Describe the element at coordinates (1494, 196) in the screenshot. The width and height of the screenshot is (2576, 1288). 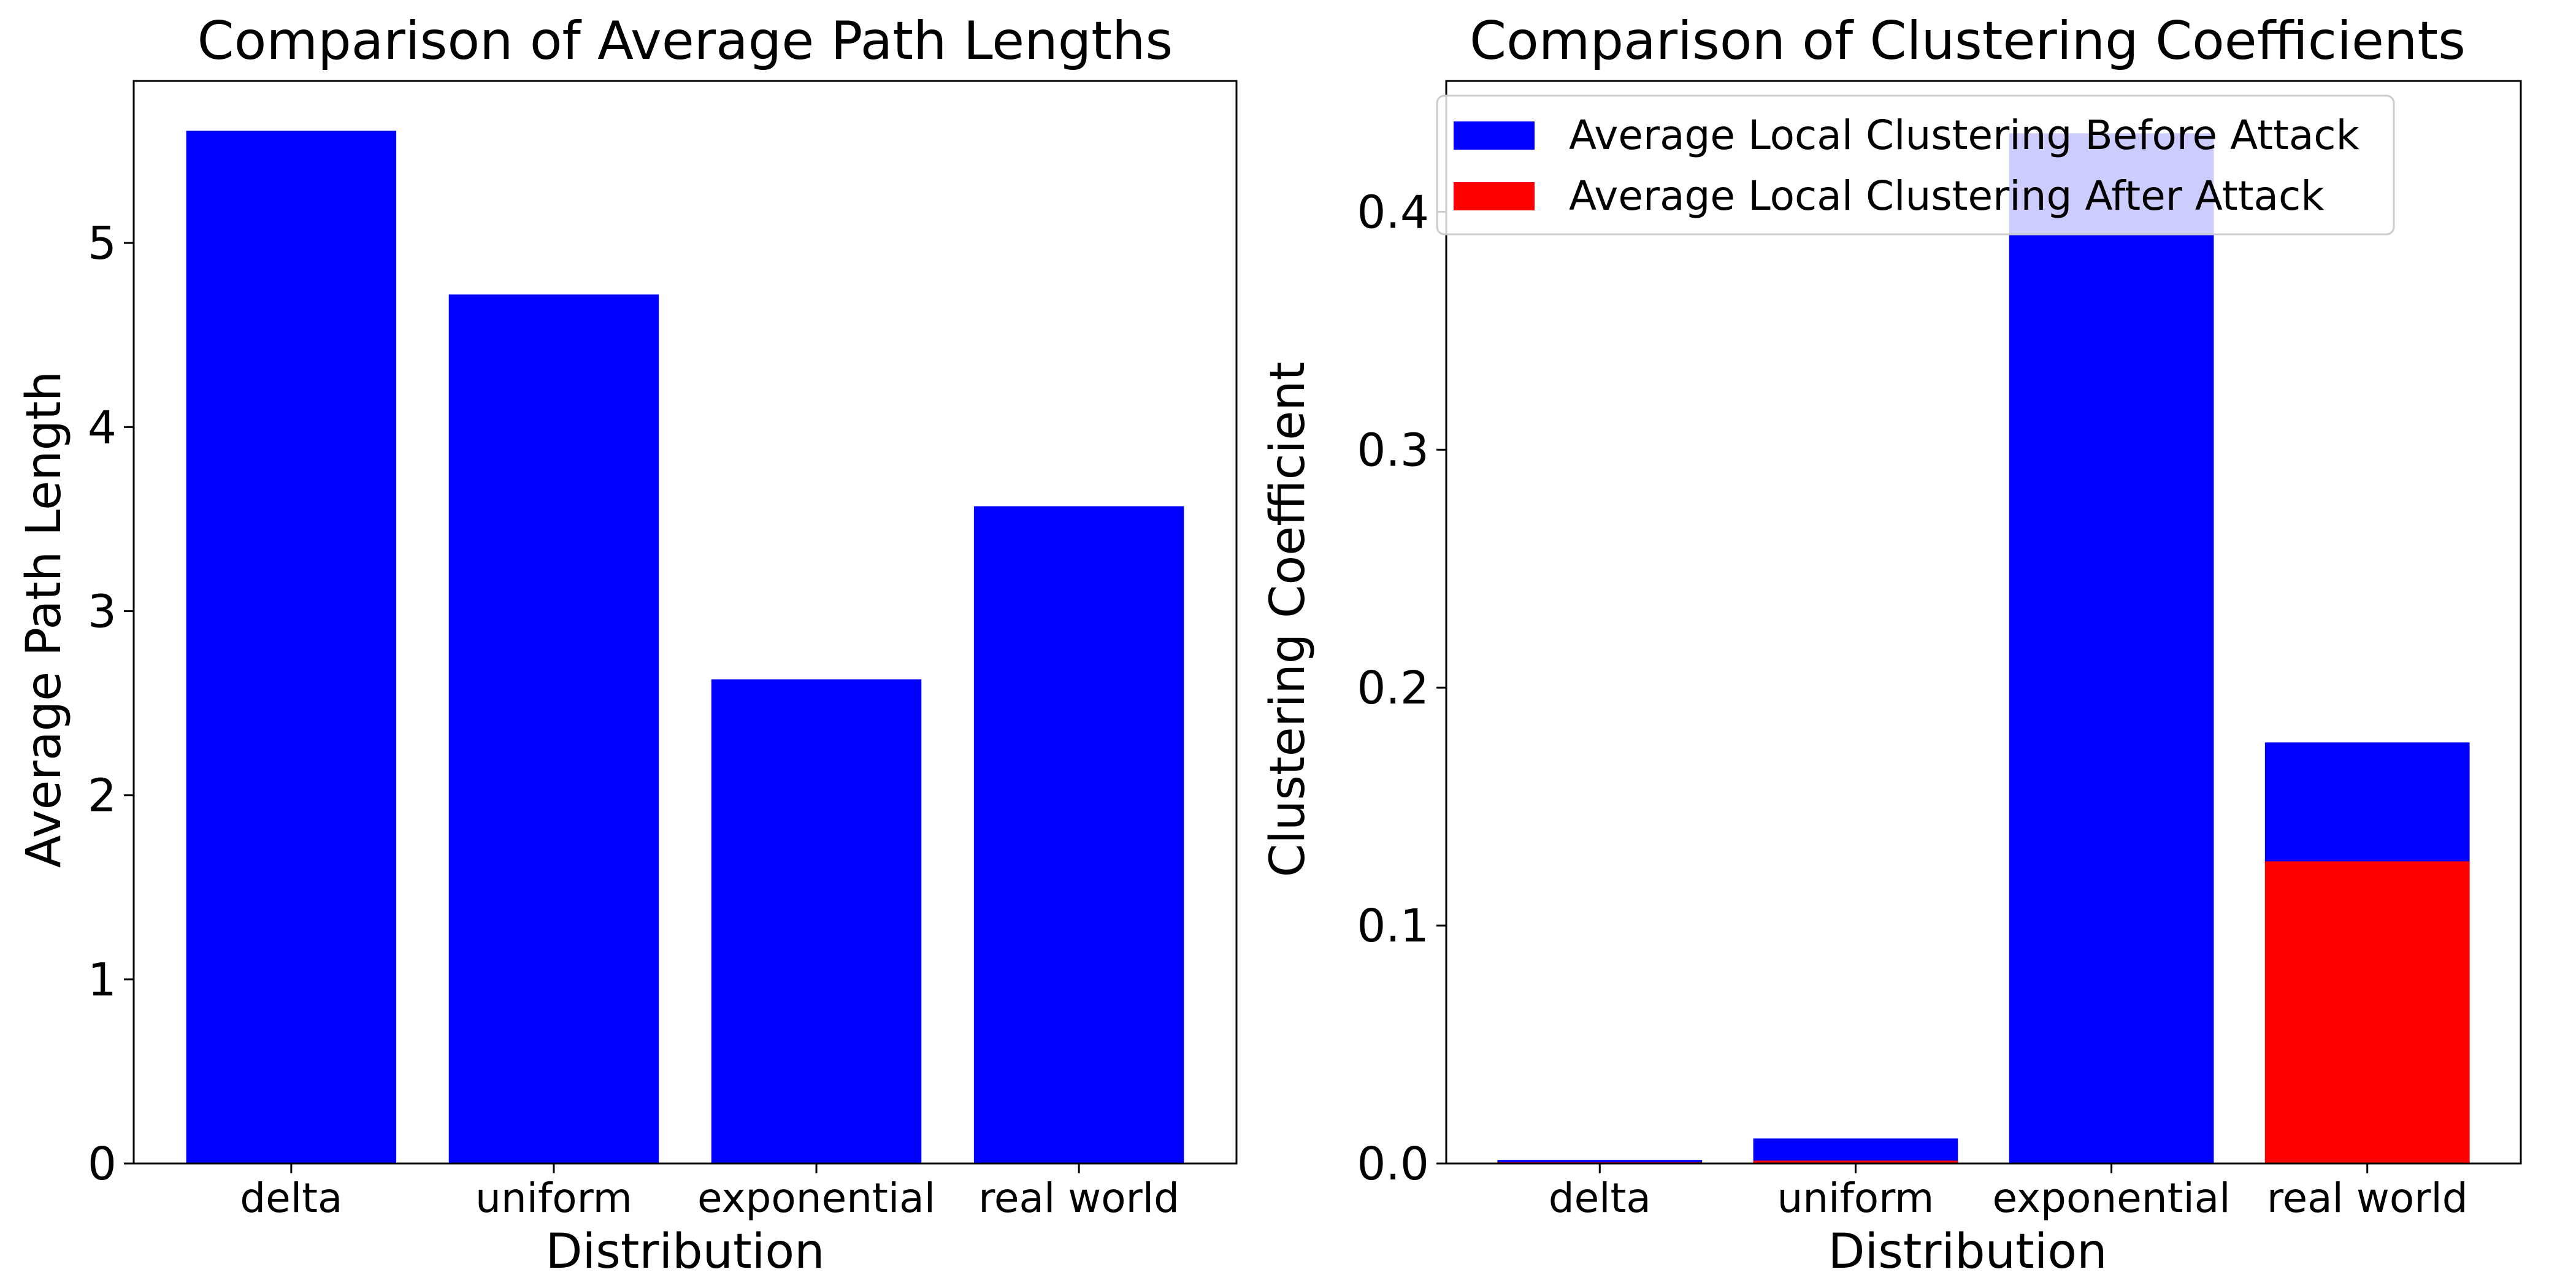
I see `legend-swatch-after` at that location.